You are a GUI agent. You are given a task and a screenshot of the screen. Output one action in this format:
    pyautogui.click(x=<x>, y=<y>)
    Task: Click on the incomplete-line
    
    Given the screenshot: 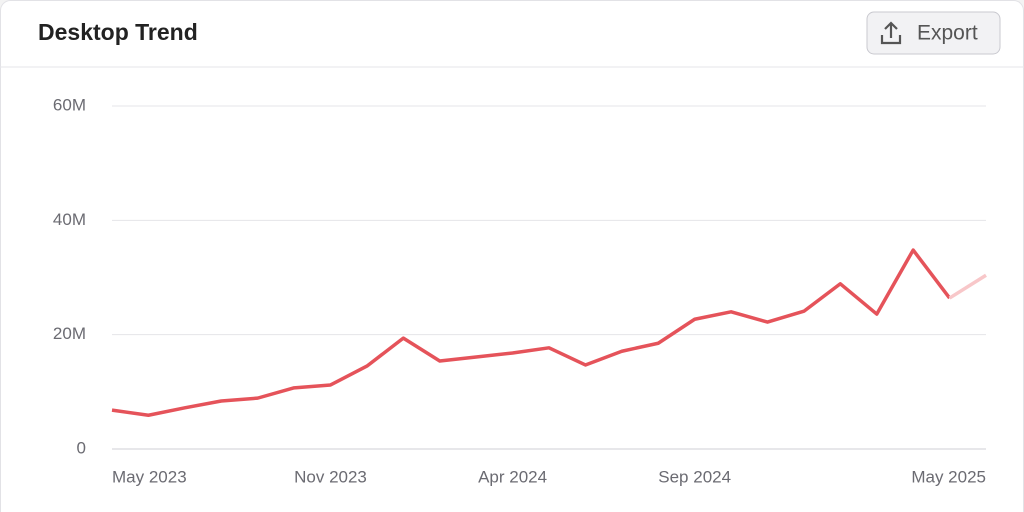 What is the action you would take?
    pyautogui.click(x=967, y=286)
    